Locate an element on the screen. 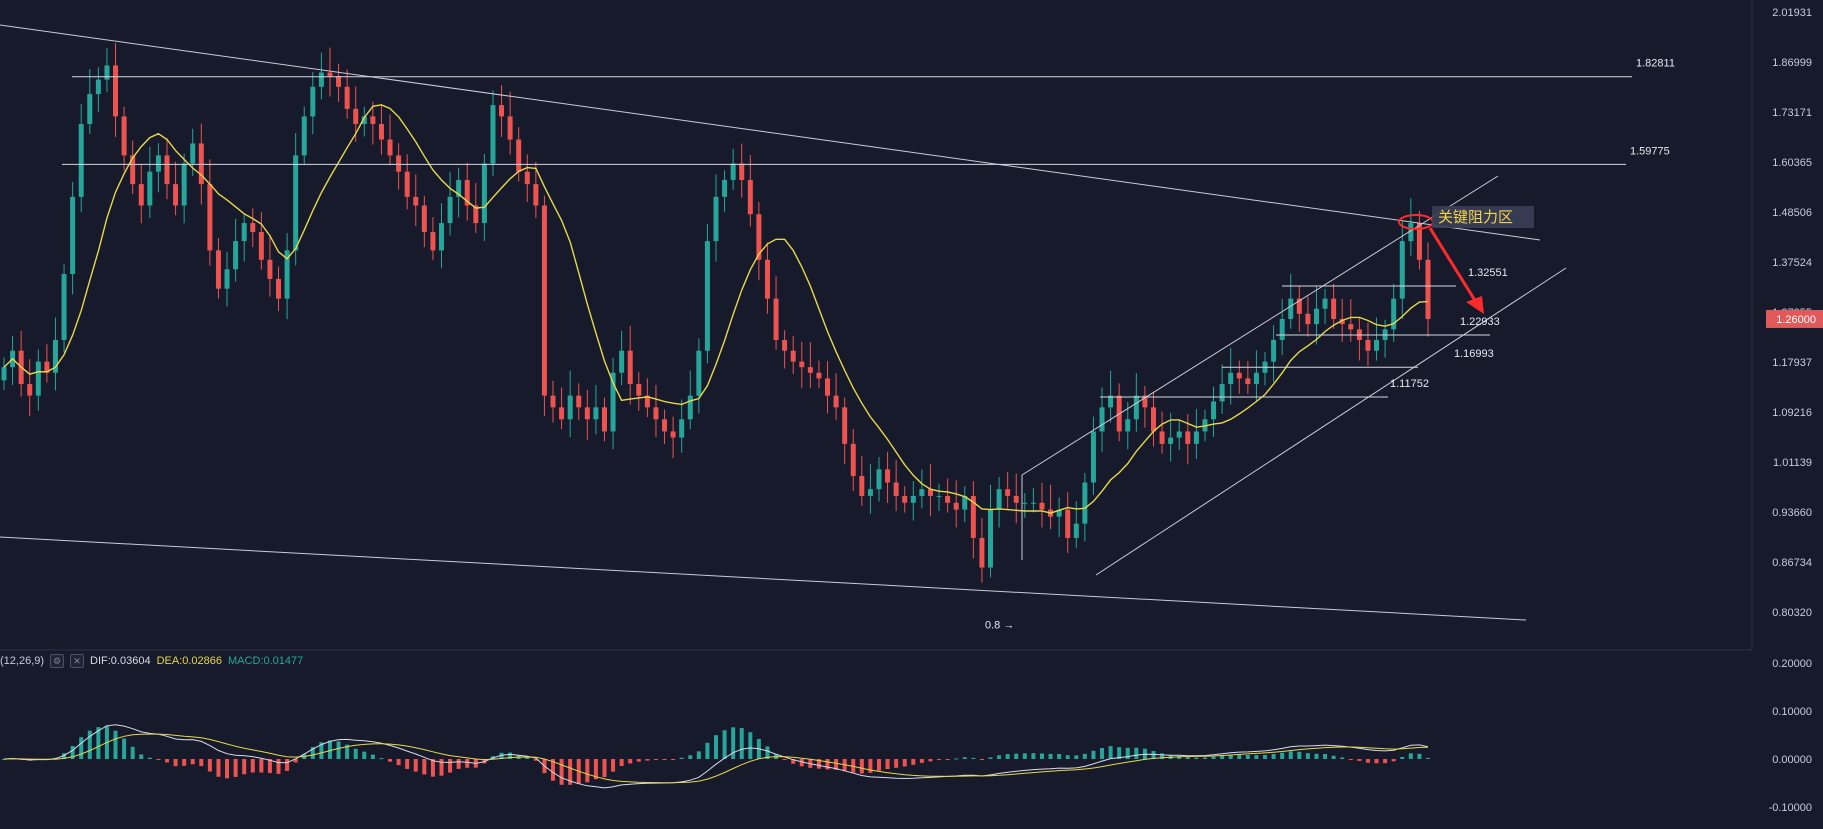 The image size is (1823, 829). price-tick-label: 1.48506 is located at coordinates (1792, 213).